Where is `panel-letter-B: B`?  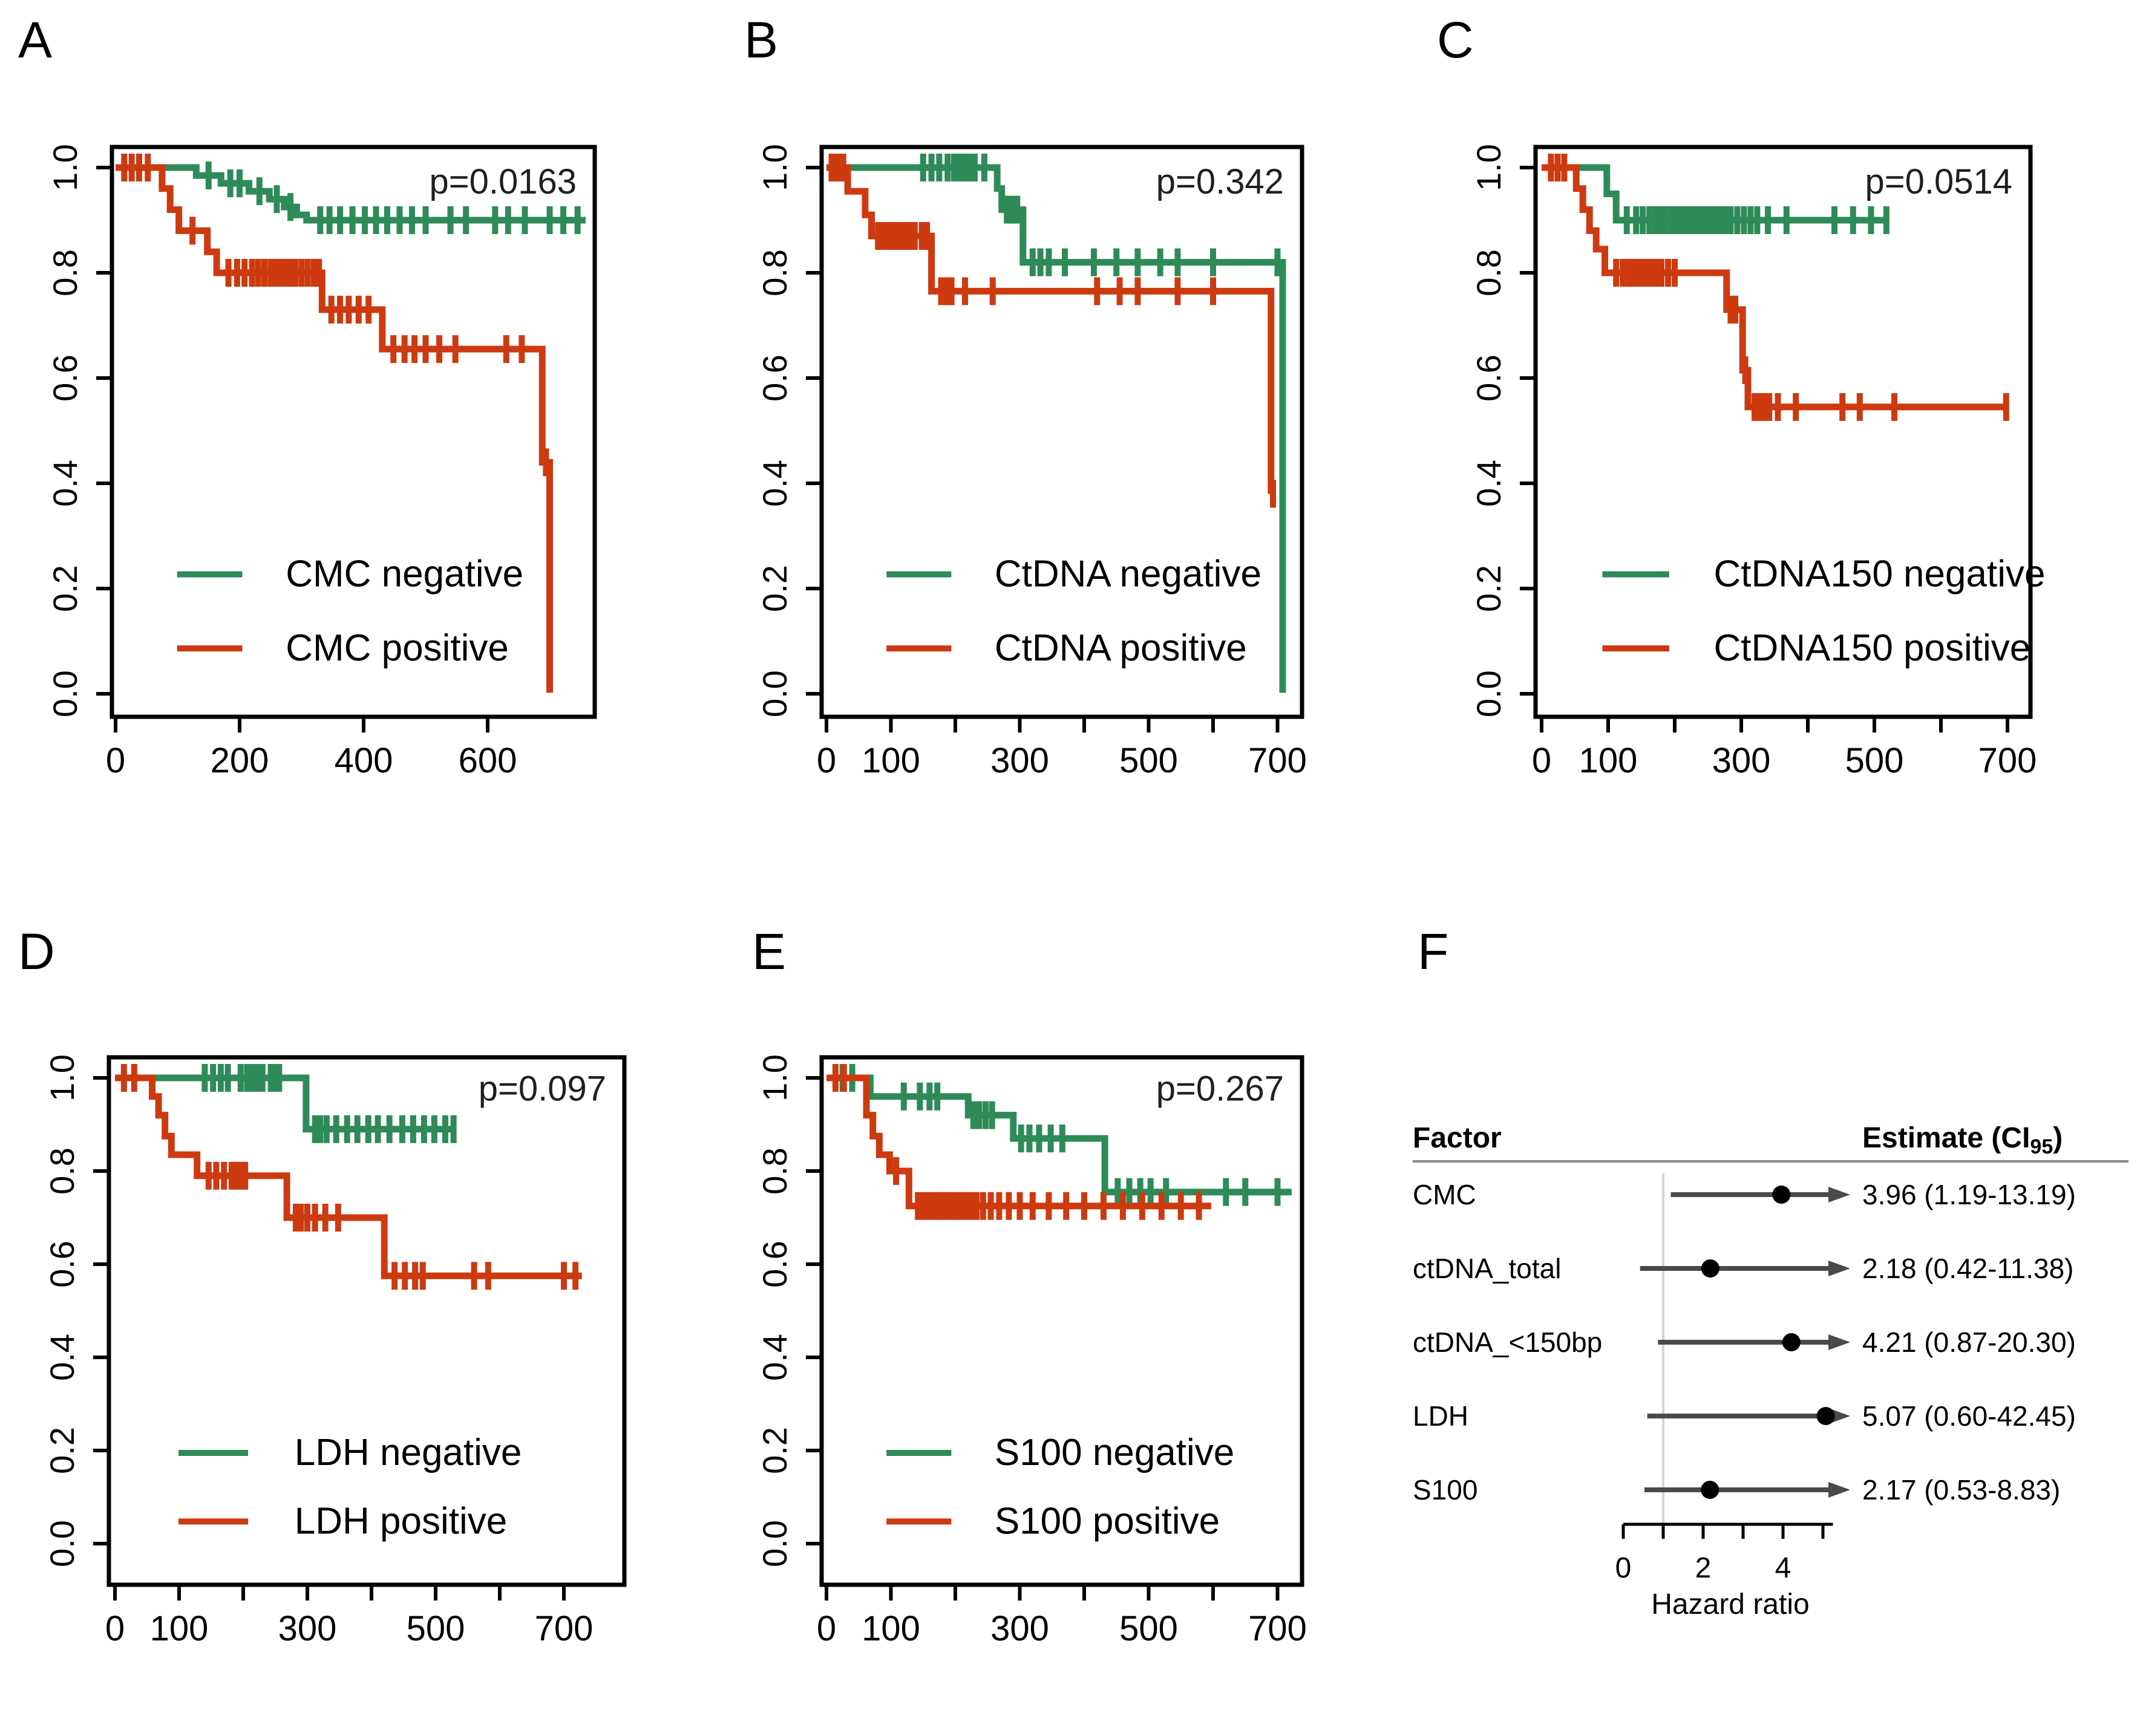
panel-letter-B: B is located at coordinates (761, 40).